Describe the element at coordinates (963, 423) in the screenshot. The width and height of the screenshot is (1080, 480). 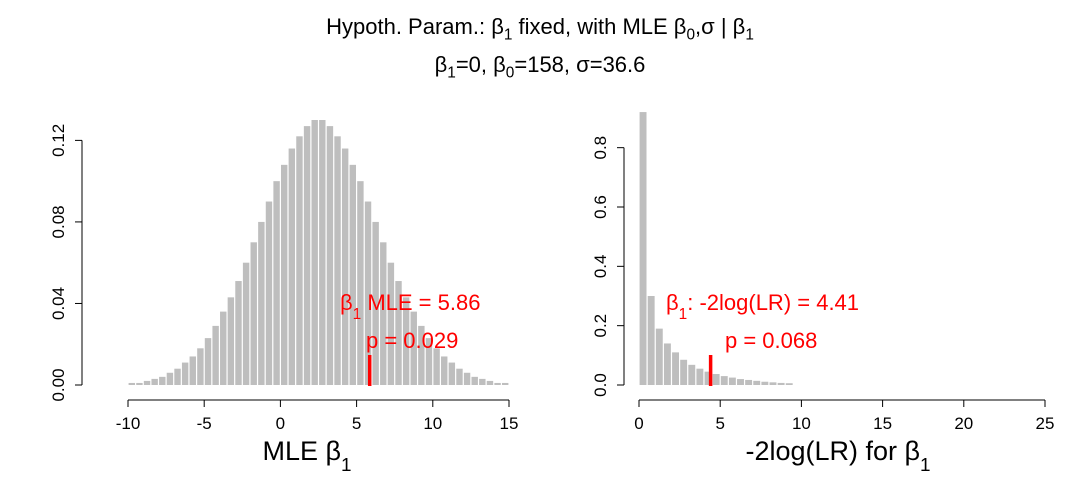
I see `x-tick-label: 20` at that location.